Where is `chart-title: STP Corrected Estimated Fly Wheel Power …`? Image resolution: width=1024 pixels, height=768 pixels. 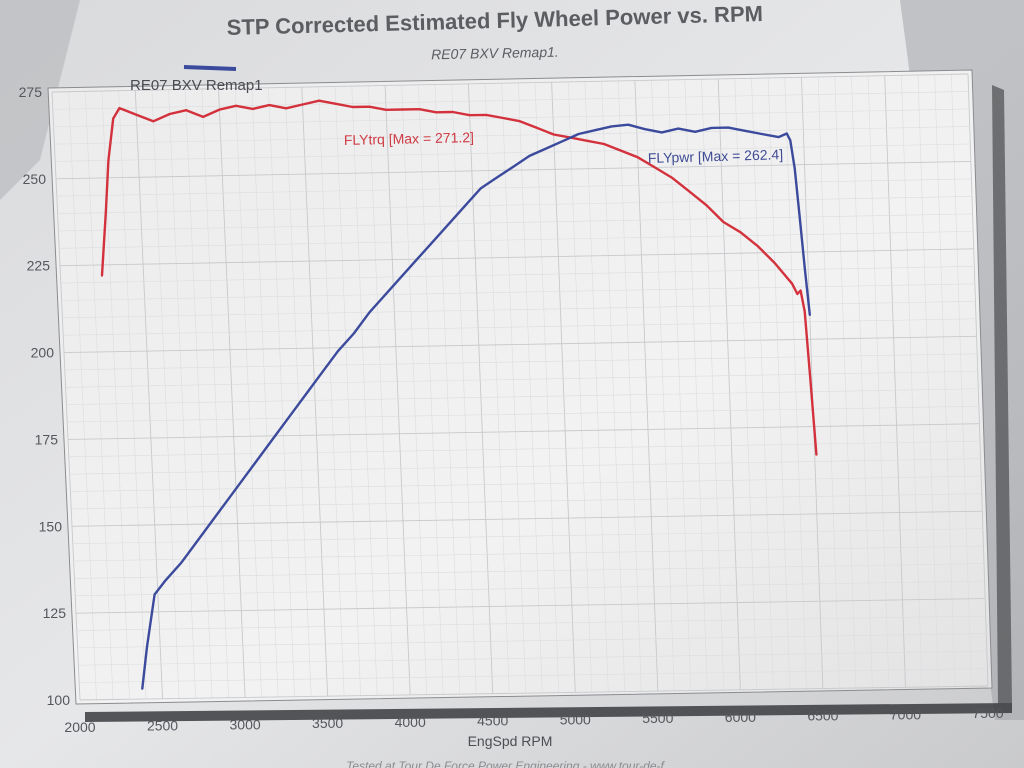 chart-title: STP Corrected Estimated Fly Wheel Power … is located at coordinates (494, 20).